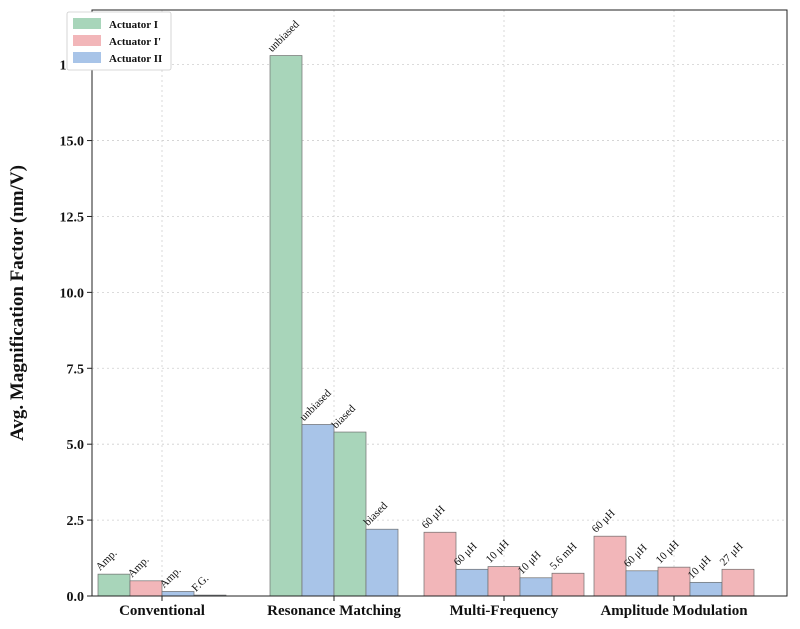 This screenshot has width=800, height=629. What do you see at coordinates (135, 59) in the screenshot?
I see `legend-label: Actuator II` at bounding box center [135, 59].